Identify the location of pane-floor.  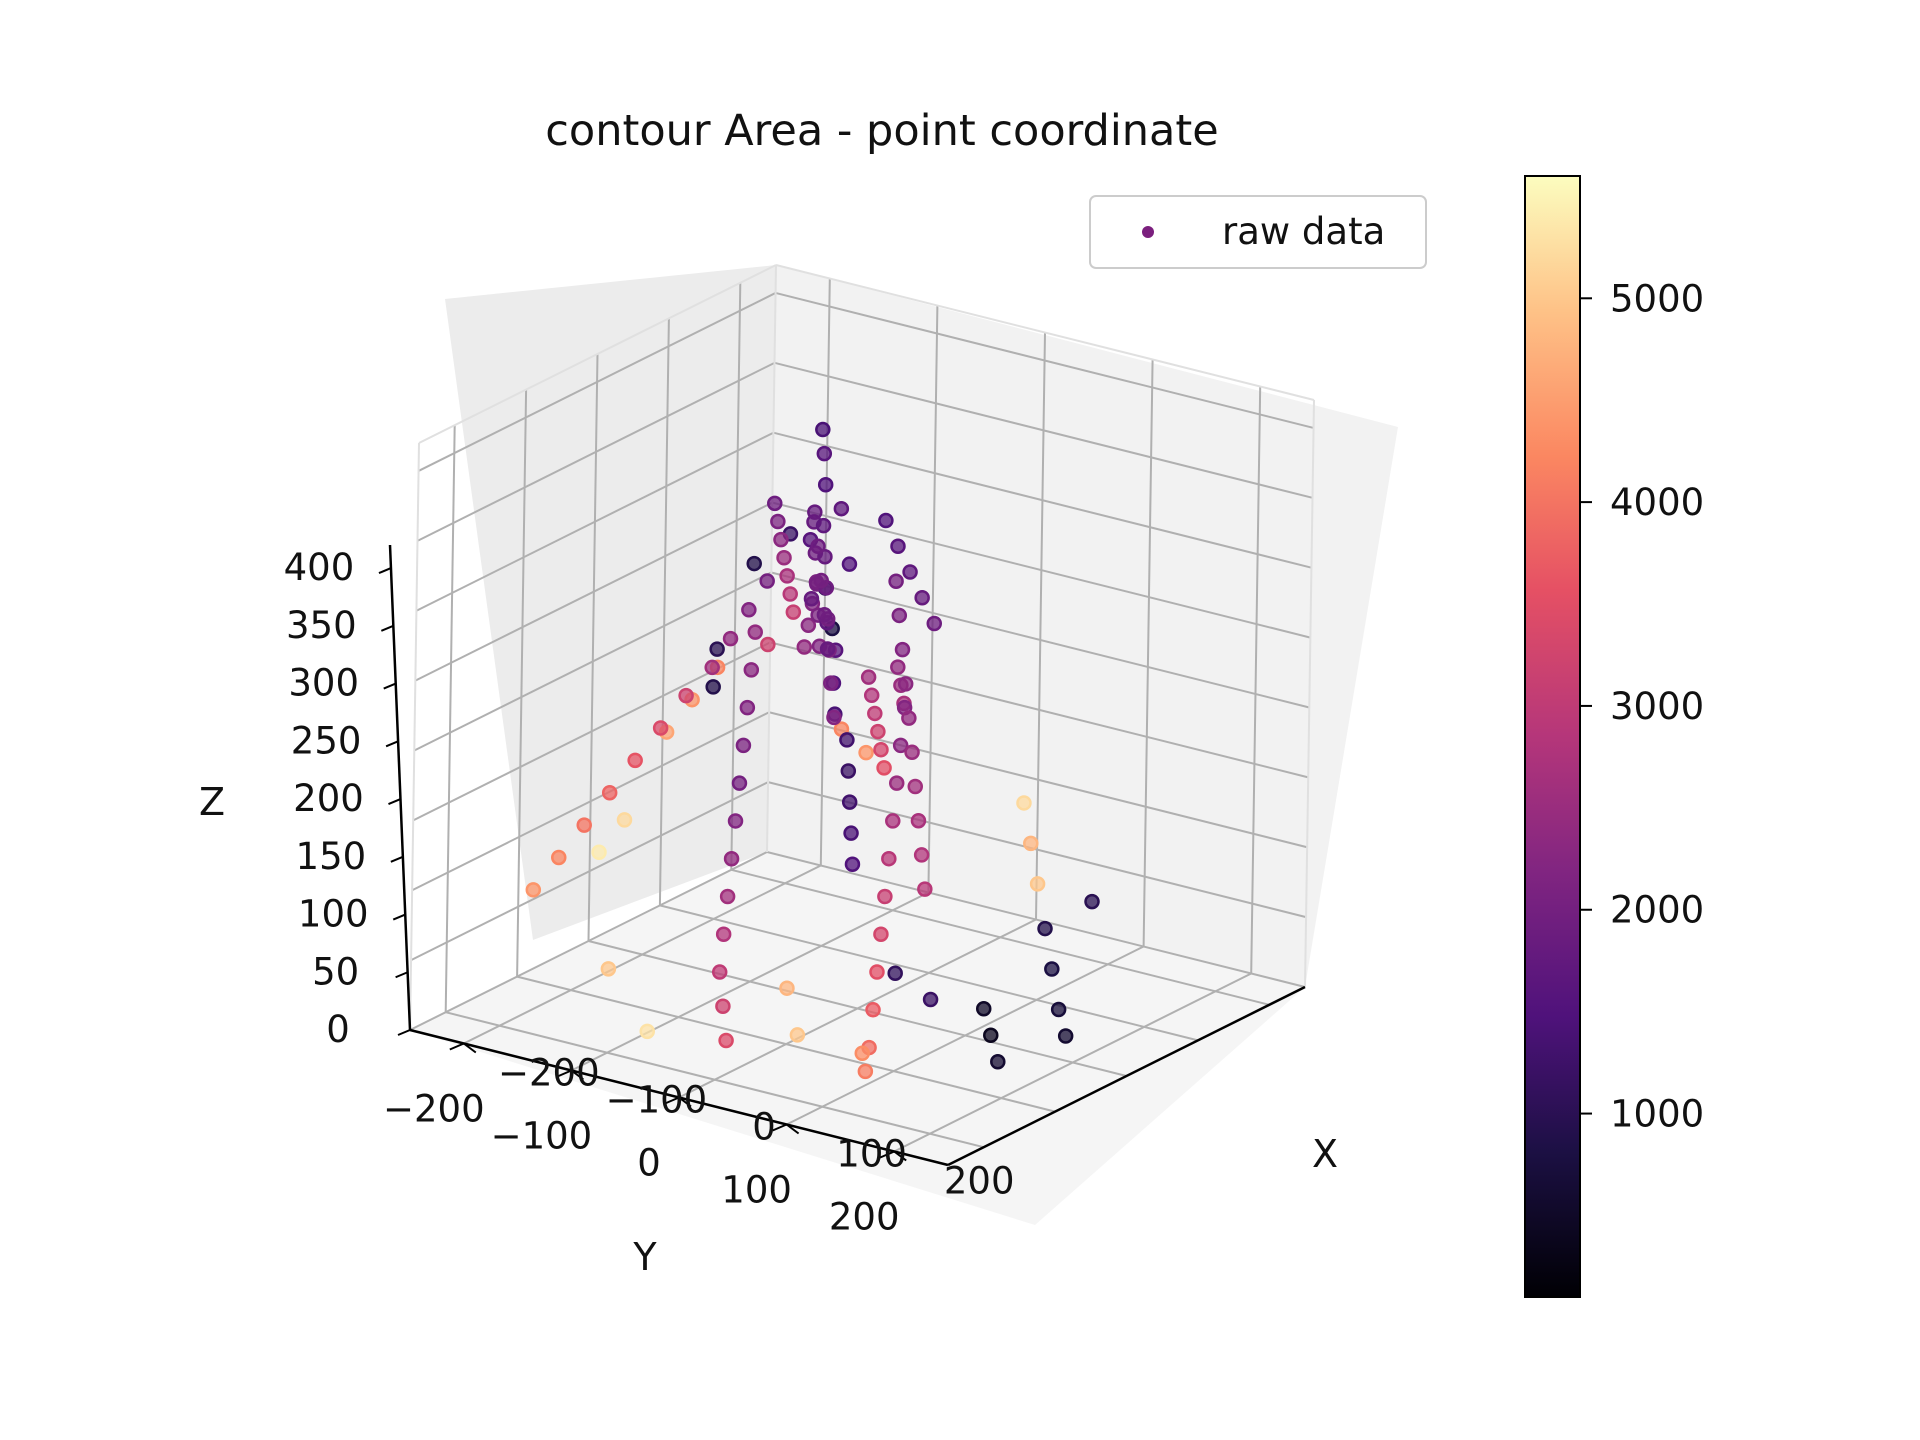
(857, 1038).